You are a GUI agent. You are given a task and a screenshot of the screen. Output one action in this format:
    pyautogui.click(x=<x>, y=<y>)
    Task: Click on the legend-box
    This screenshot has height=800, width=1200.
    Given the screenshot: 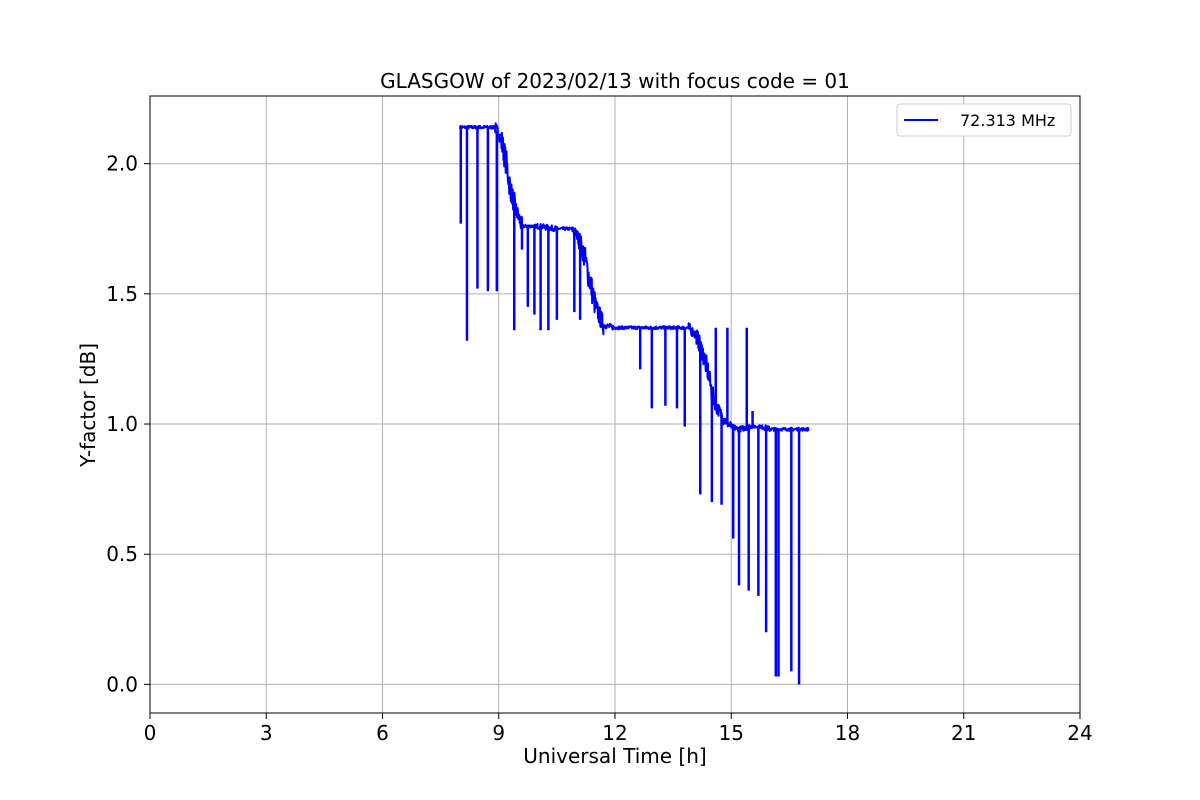 What is the action you would take?
    pyautogui.click(x=984, y=120)
    